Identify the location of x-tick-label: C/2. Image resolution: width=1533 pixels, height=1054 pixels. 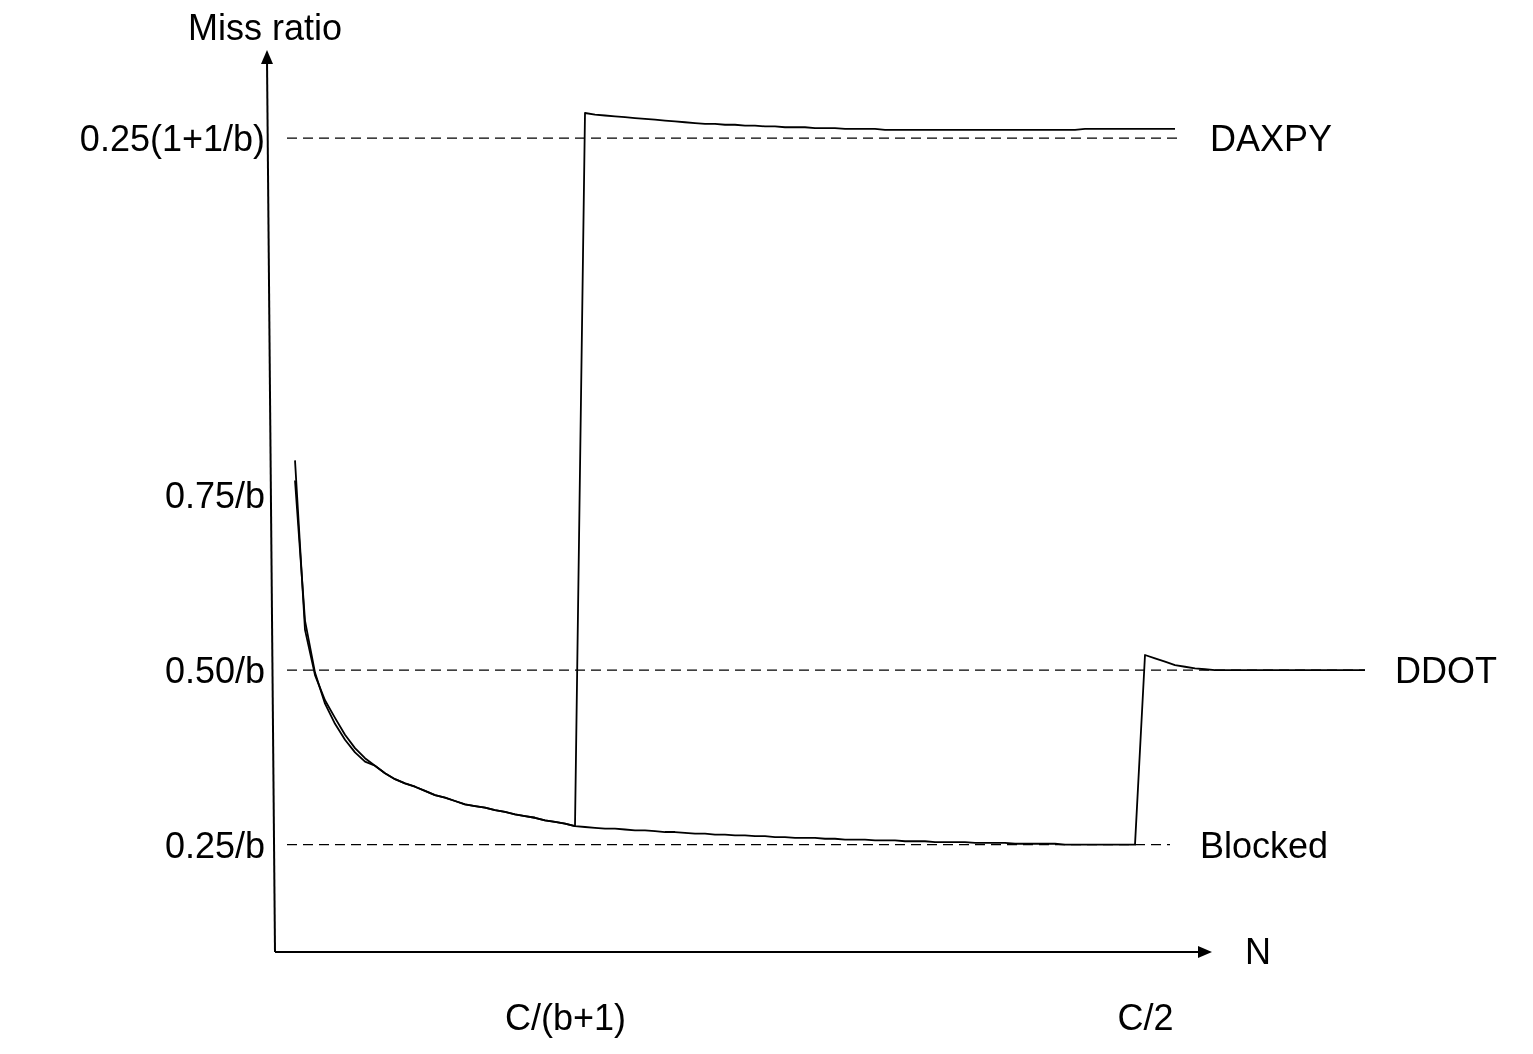
(1145, 1017).